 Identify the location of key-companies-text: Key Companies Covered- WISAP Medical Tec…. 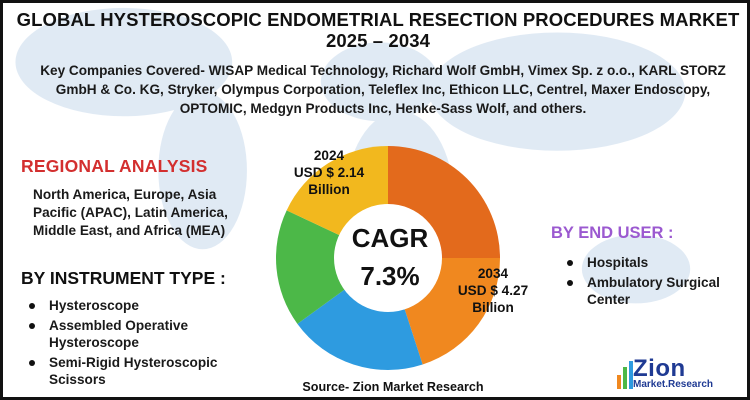
(383, 89).